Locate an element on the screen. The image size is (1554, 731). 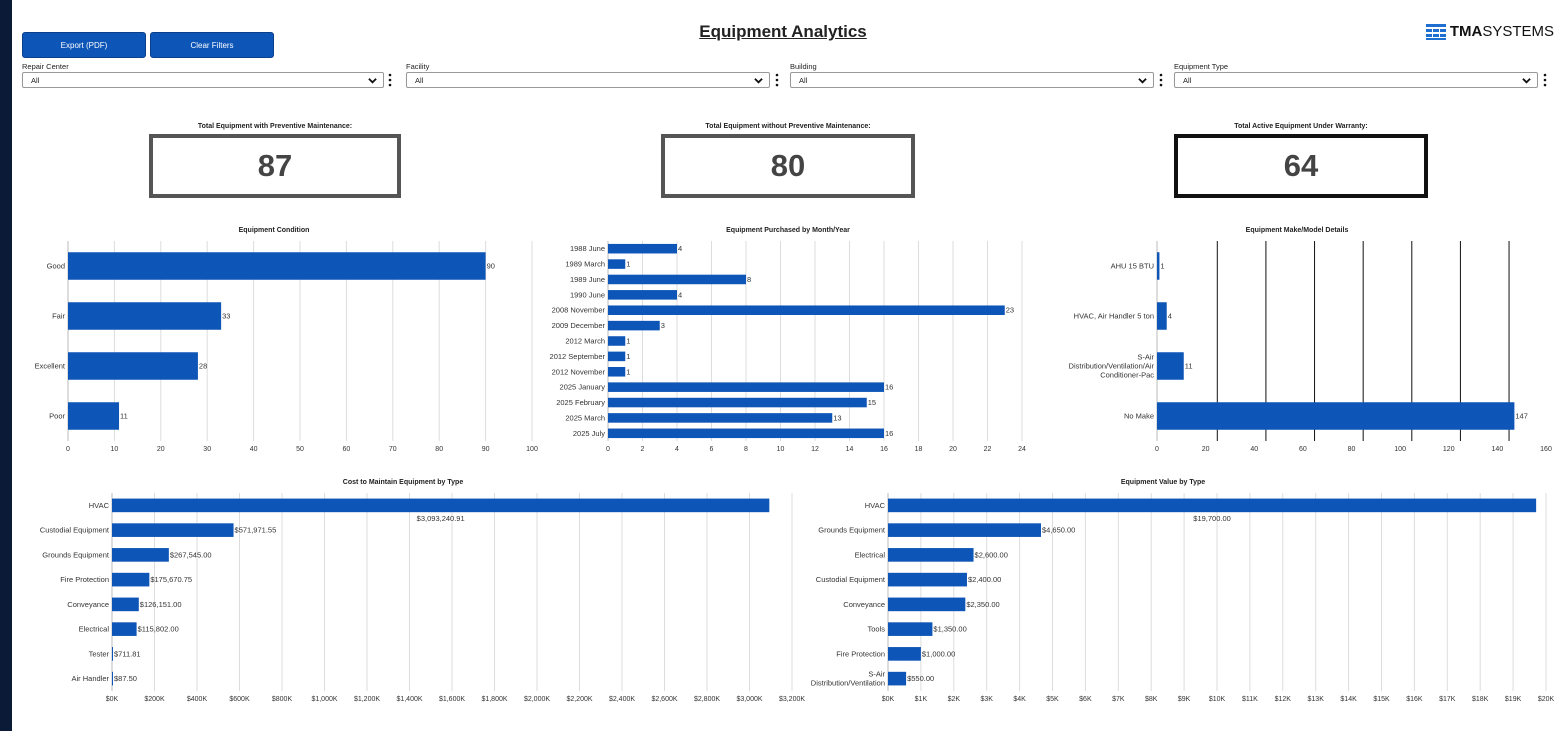
repair-center-select: All is located at coordinates (203, 80).